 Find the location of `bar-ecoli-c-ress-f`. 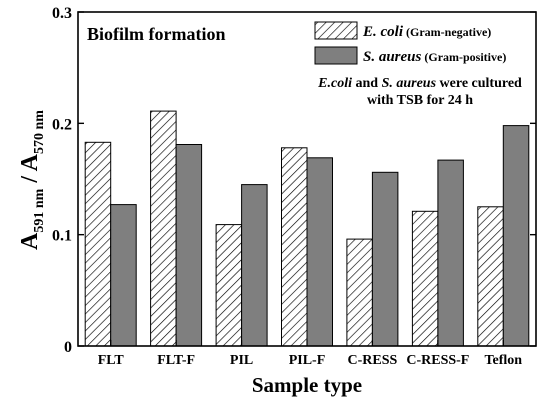

bar-ecoli-c-ress-f is located at coordinates (425, 278).